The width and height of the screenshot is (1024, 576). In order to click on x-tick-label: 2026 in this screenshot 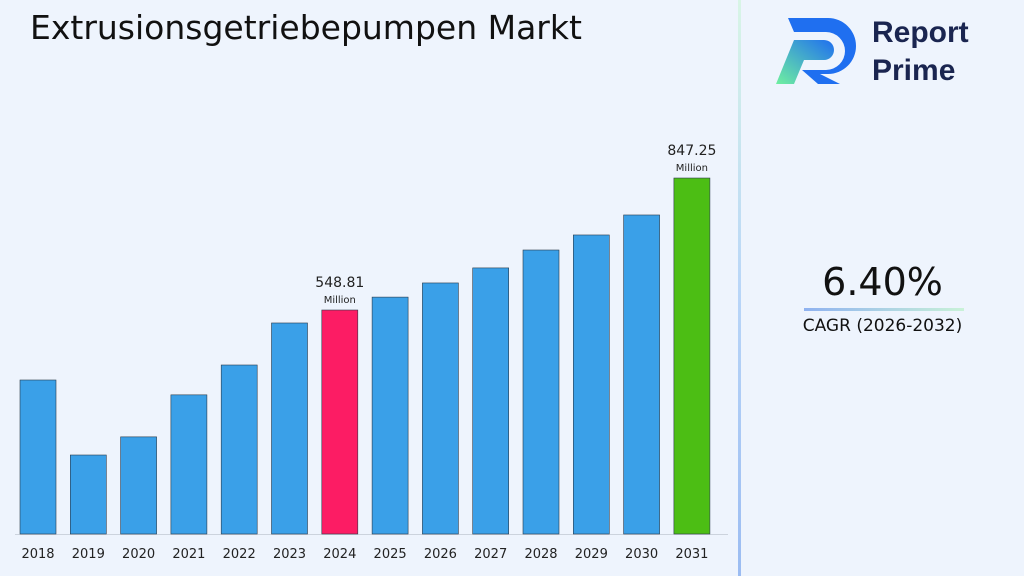, I will do `click(440, 554)`.